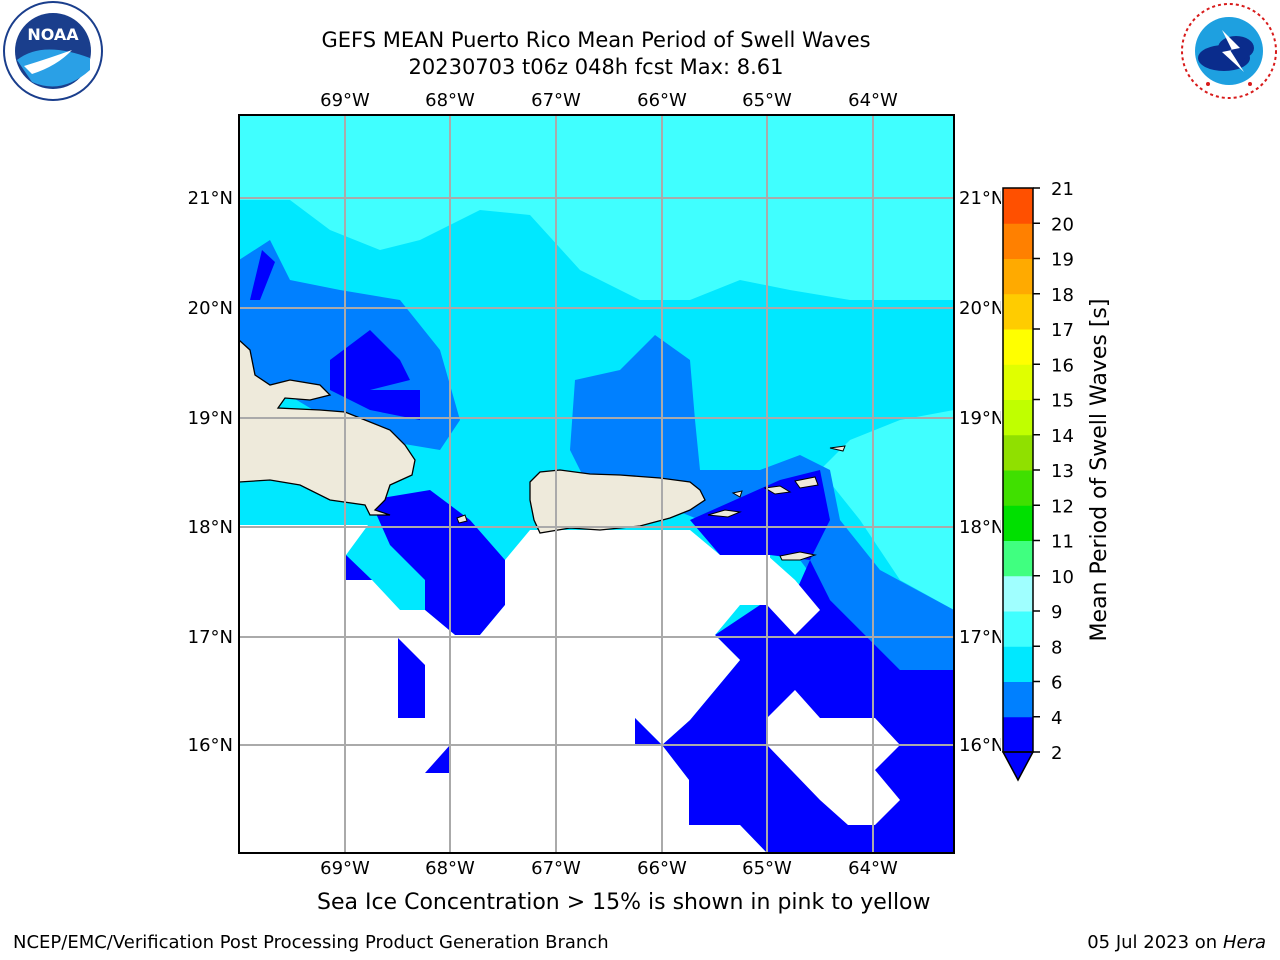 This screenshot has height=960, width=1280. I want to click on colorbar-tick-label: 18, so click(1062, 295).